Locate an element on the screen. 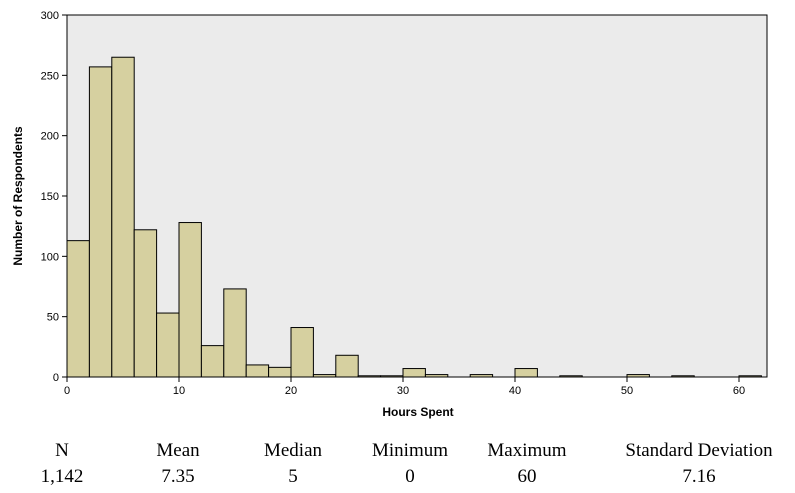 The image size is (795, 493). x-tick-label: 60 is located at coordinates (739, 391).